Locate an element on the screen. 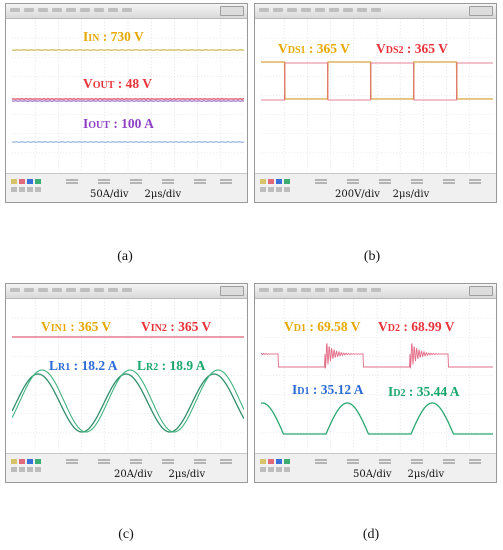  trace-vds1 is located at coordinates (377, 80).